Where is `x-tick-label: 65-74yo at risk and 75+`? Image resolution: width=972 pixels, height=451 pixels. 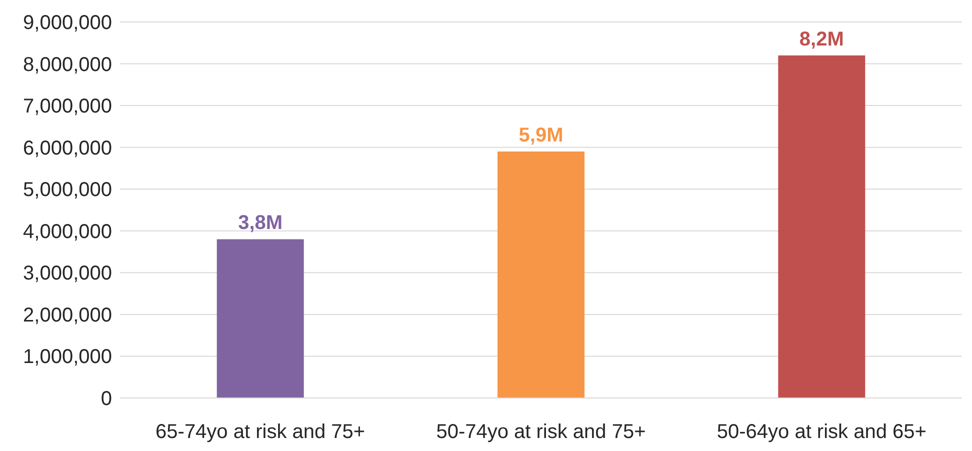 x-tick-label: 65-74yo at risk and 75+ is located at coordinates (260, 432).